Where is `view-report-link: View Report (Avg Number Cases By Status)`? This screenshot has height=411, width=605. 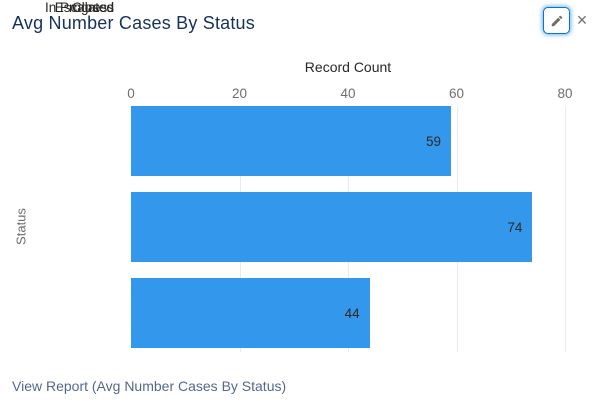 view-report-link: View Report (Avg Number Cases By Status) is located at coordinates (149, 386).